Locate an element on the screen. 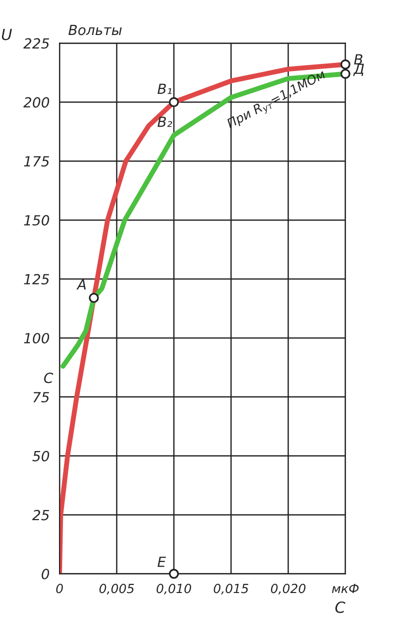 This screenshot has width=397, height=617. text: Вольты is located at coordinates (95, 30).